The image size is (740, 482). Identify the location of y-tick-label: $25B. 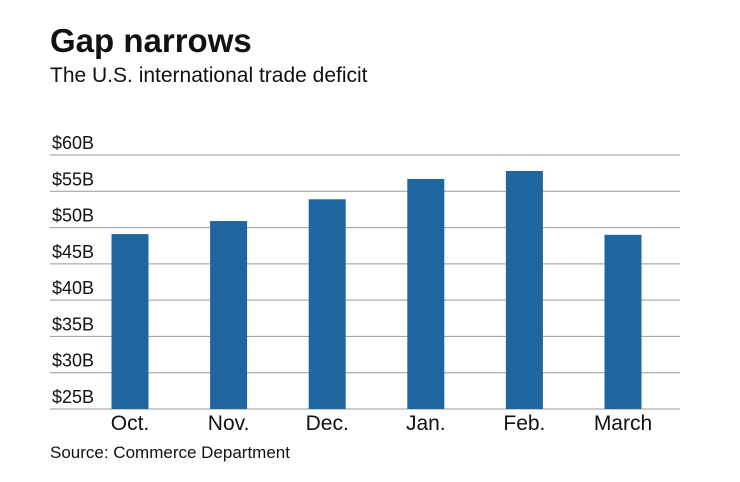
(73, 397).